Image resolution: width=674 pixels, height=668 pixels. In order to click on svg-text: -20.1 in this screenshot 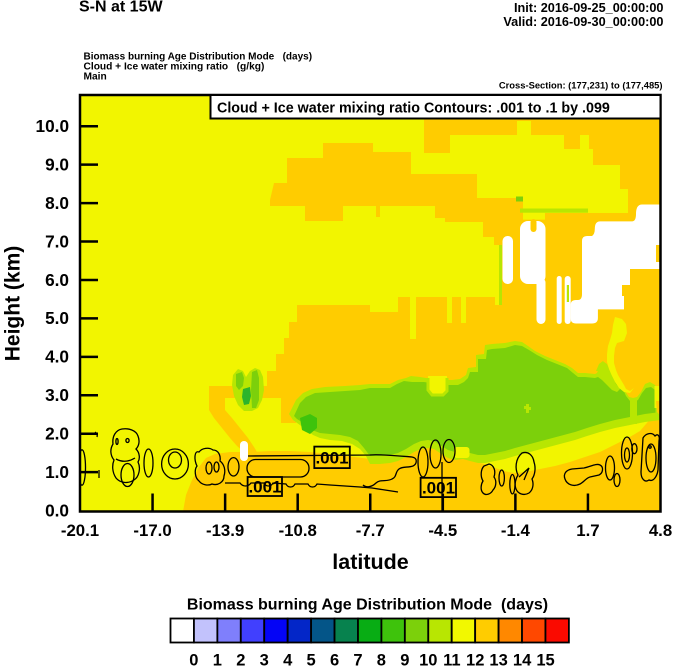, I will do `click(80, 530)`.